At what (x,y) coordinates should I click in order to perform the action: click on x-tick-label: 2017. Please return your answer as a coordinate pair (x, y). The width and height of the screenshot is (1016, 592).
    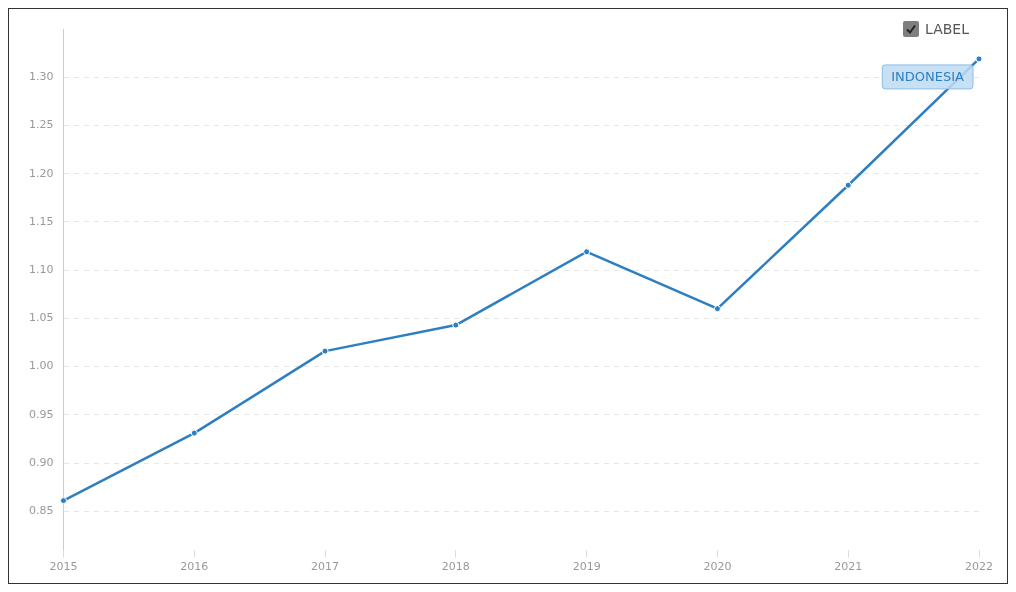
    Looking at the image, I should click on (325, 567).